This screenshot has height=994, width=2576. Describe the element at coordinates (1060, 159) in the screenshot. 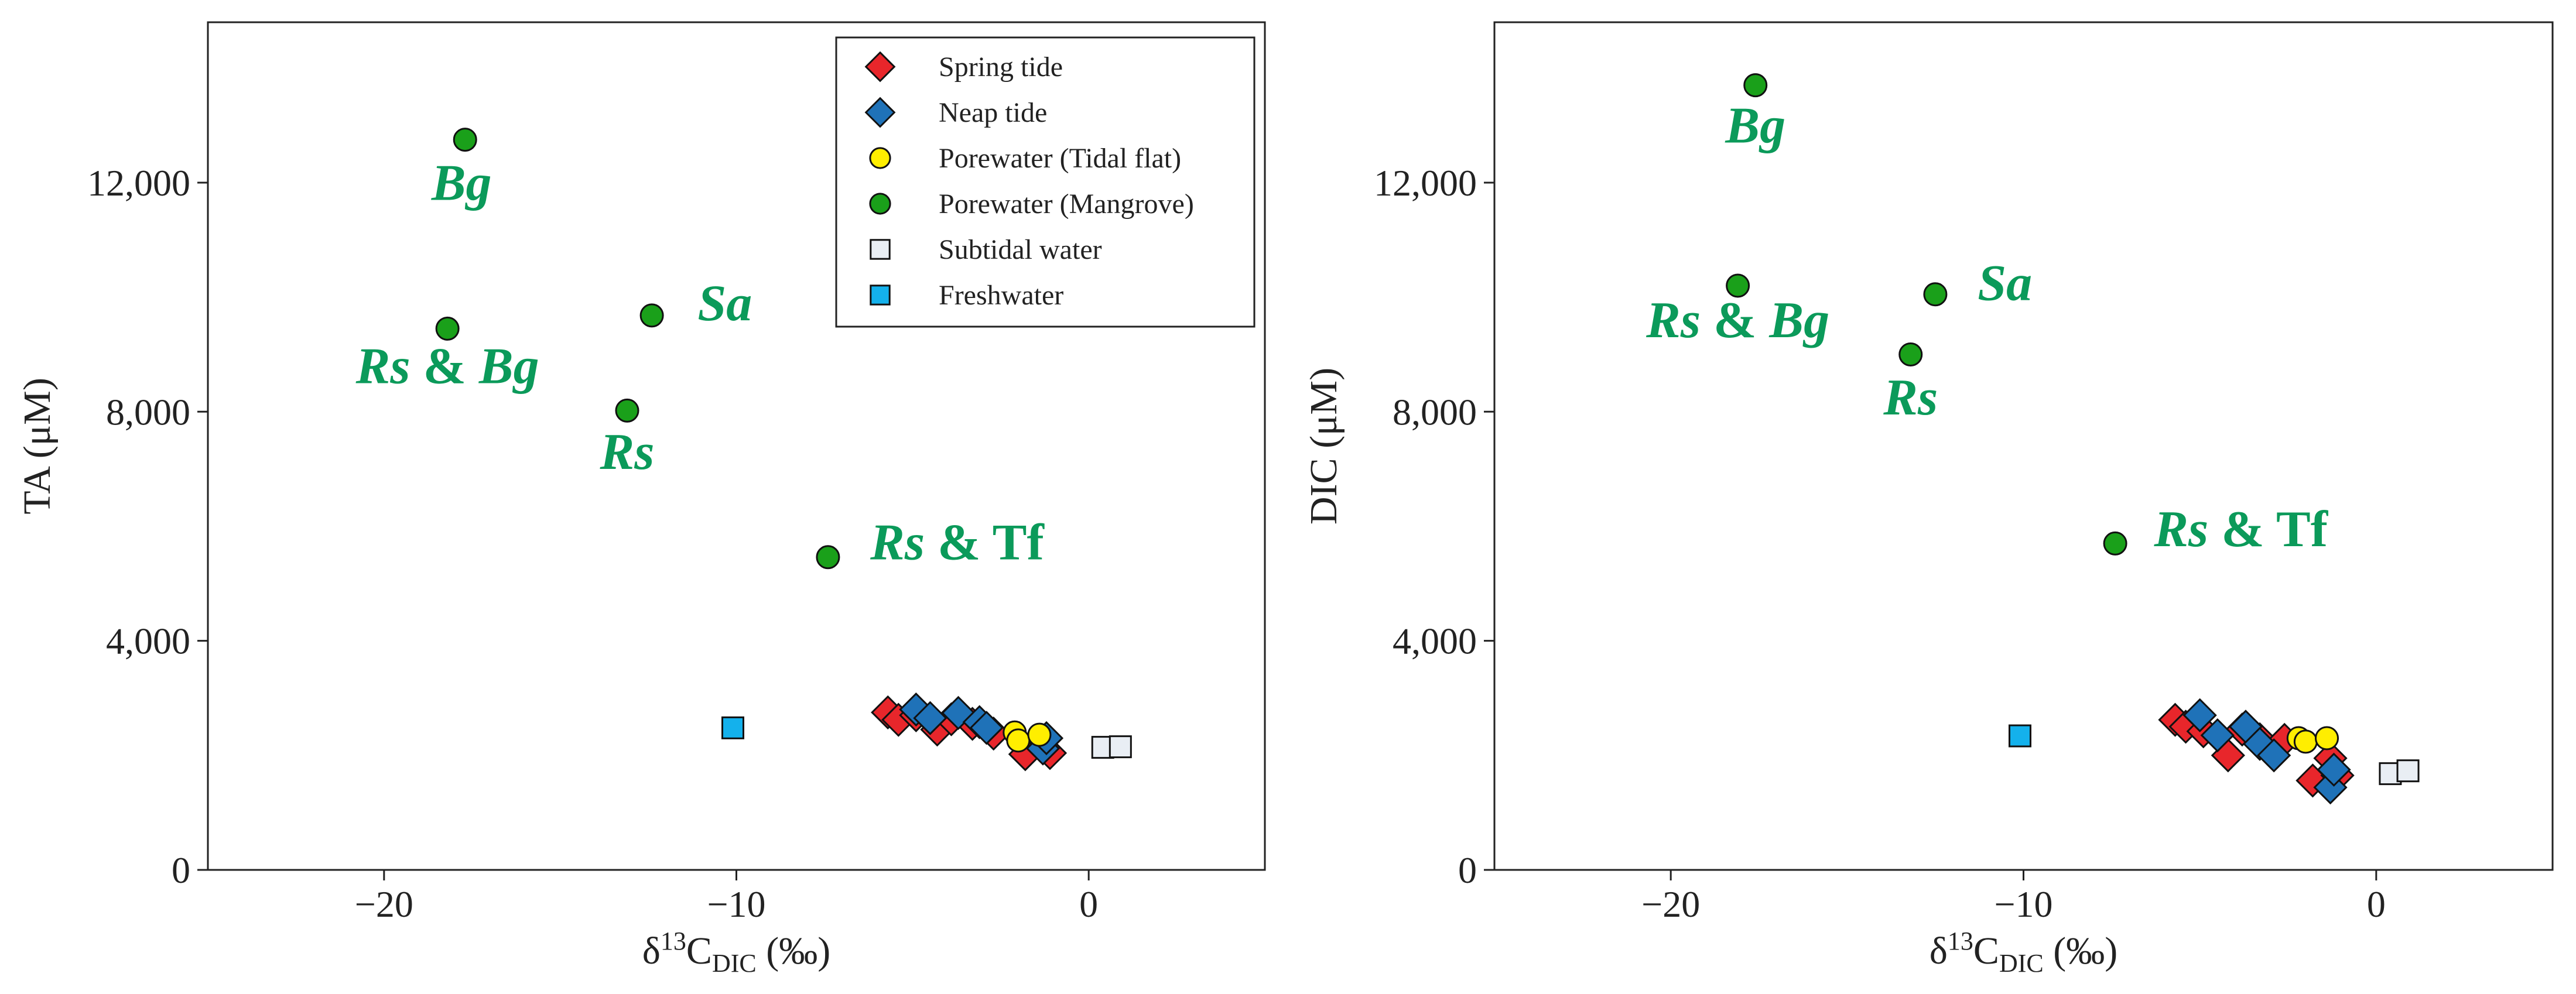

I see `legend-label: Porewater (Tidal flat)` at that location.